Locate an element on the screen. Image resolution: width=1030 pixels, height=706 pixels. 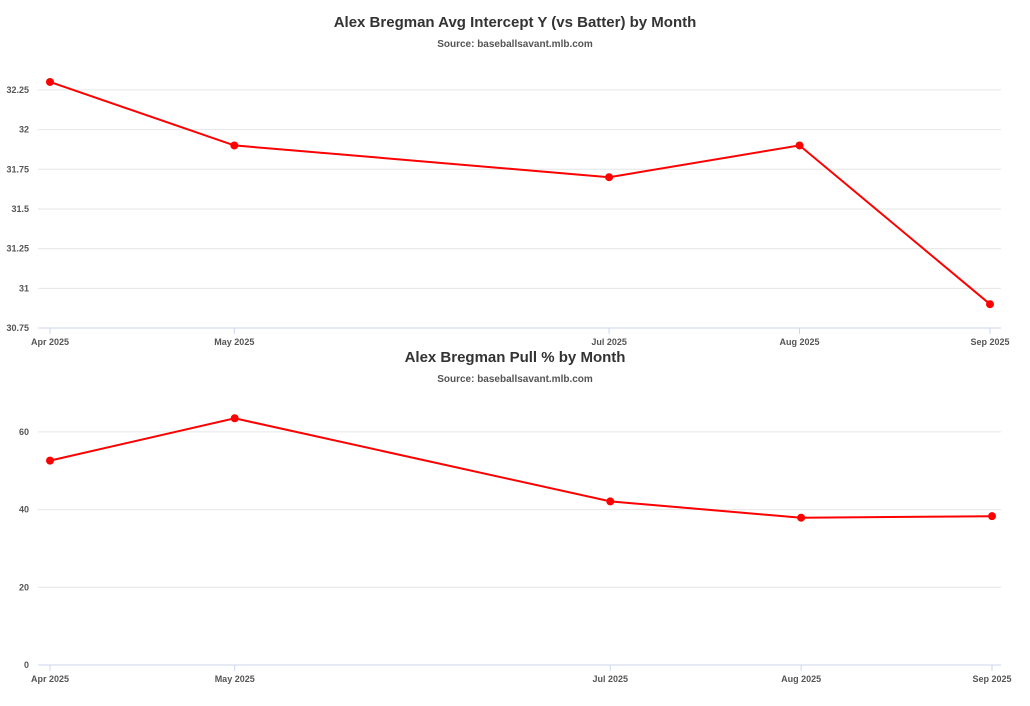
y-tick-label: 32.25 is located at coordinates (17, 90).